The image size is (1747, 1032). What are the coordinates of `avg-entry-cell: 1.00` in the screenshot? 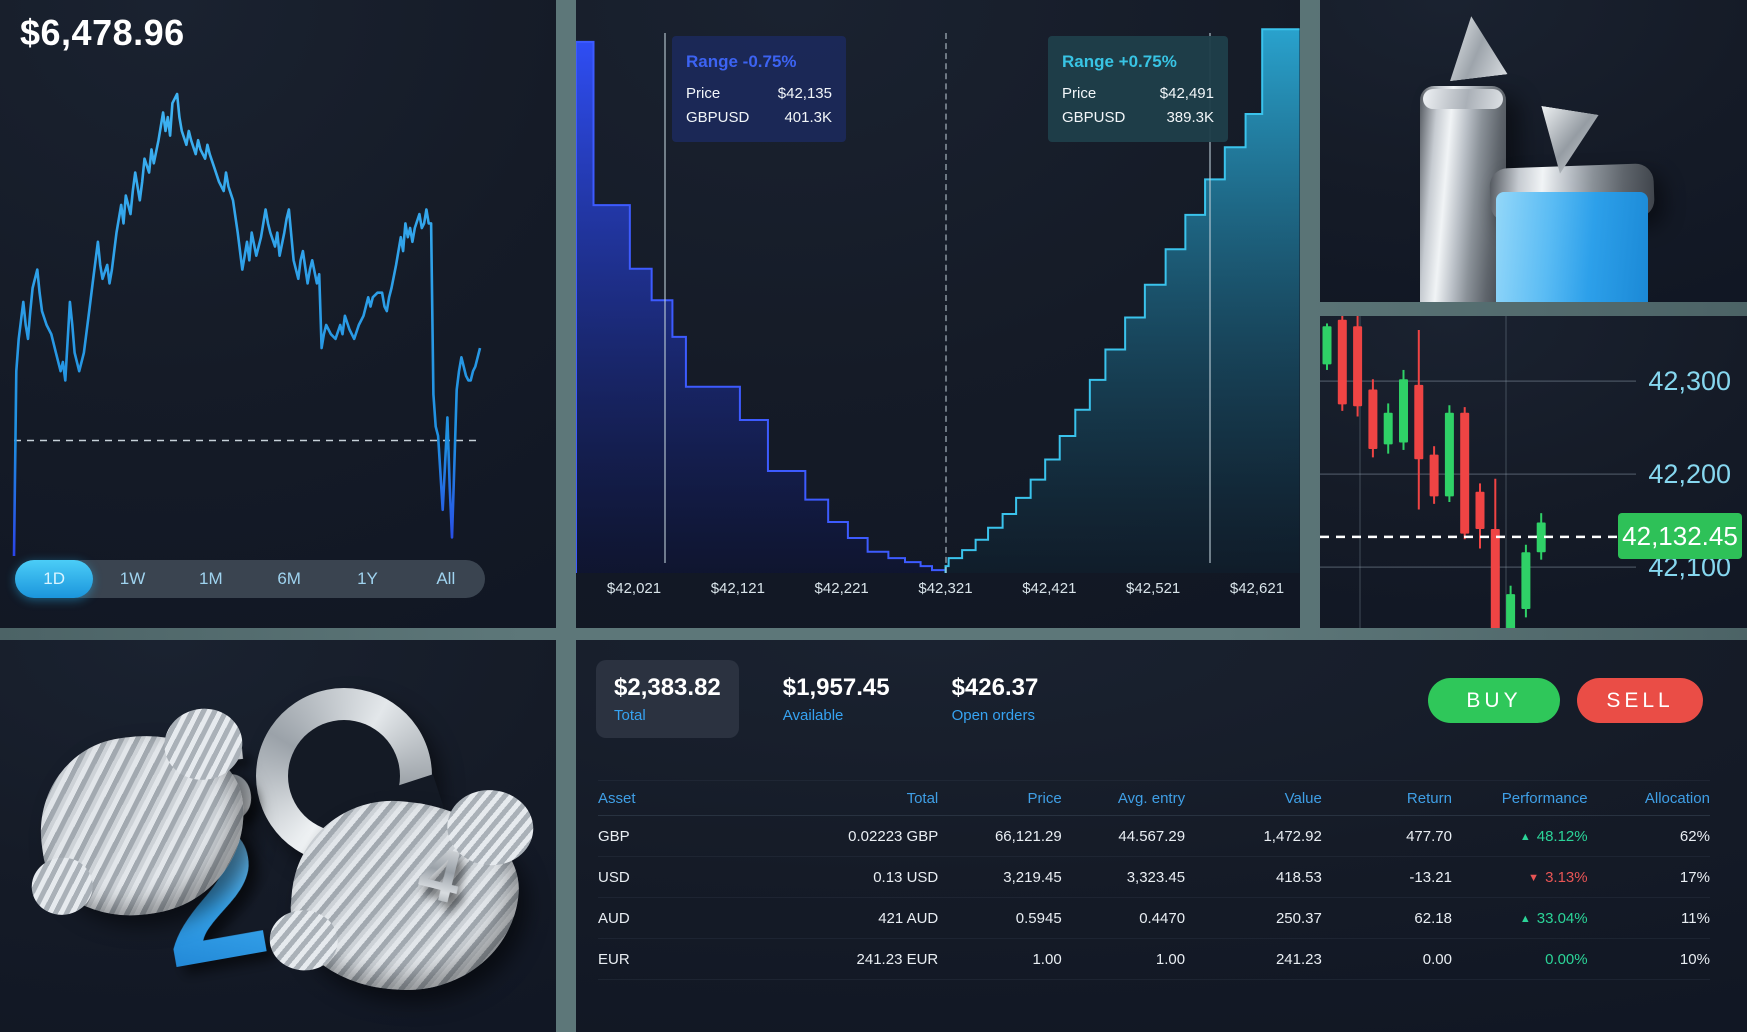 It's located at (1170, 959).